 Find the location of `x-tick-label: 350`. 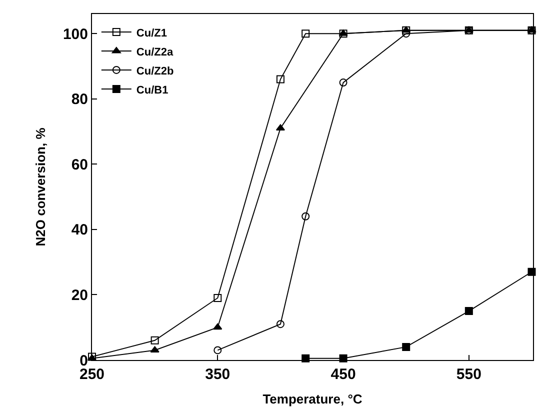

x-tick-label: 350 is located at coordinates (217, 374).